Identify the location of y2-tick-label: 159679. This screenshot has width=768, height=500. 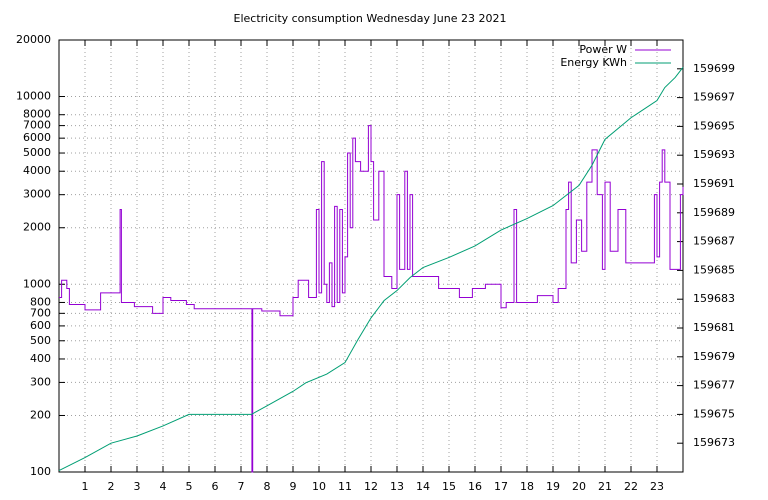
(714, 356).